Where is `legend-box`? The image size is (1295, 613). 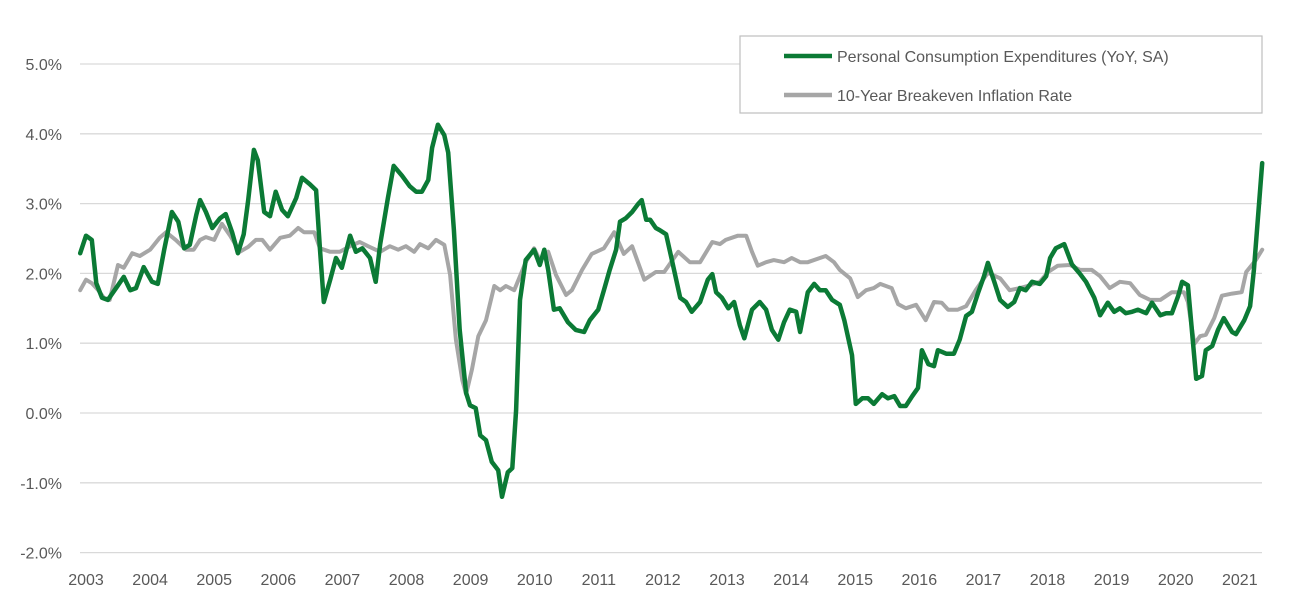
legend-box is located at coordinates (1001, 74).